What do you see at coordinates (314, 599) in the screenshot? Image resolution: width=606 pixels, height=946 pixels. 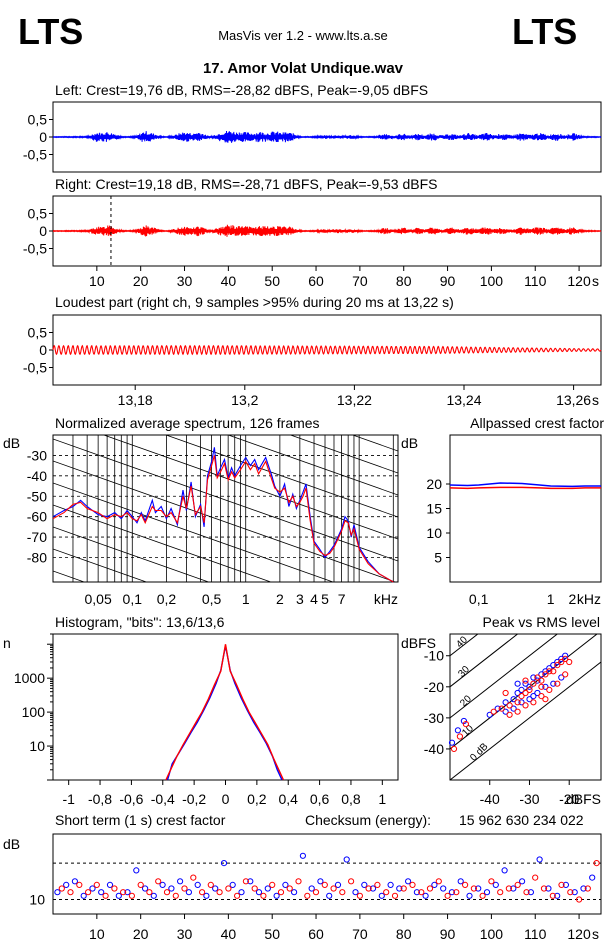 I see `spectrum-xtick-label: 4` at bounding box center [314, 599].